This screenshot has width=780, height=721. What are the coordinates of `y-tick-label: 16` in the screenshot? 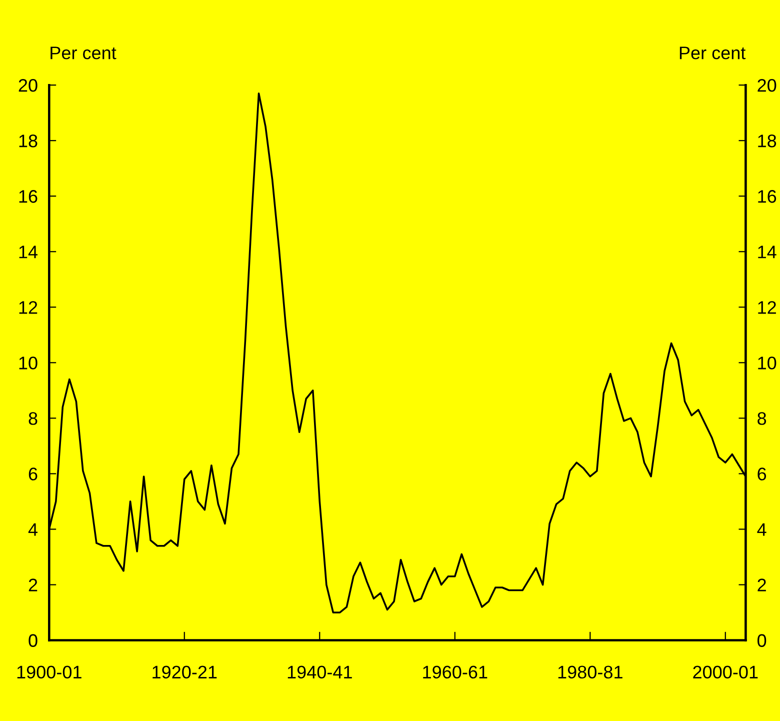 It's located at (28, 196).